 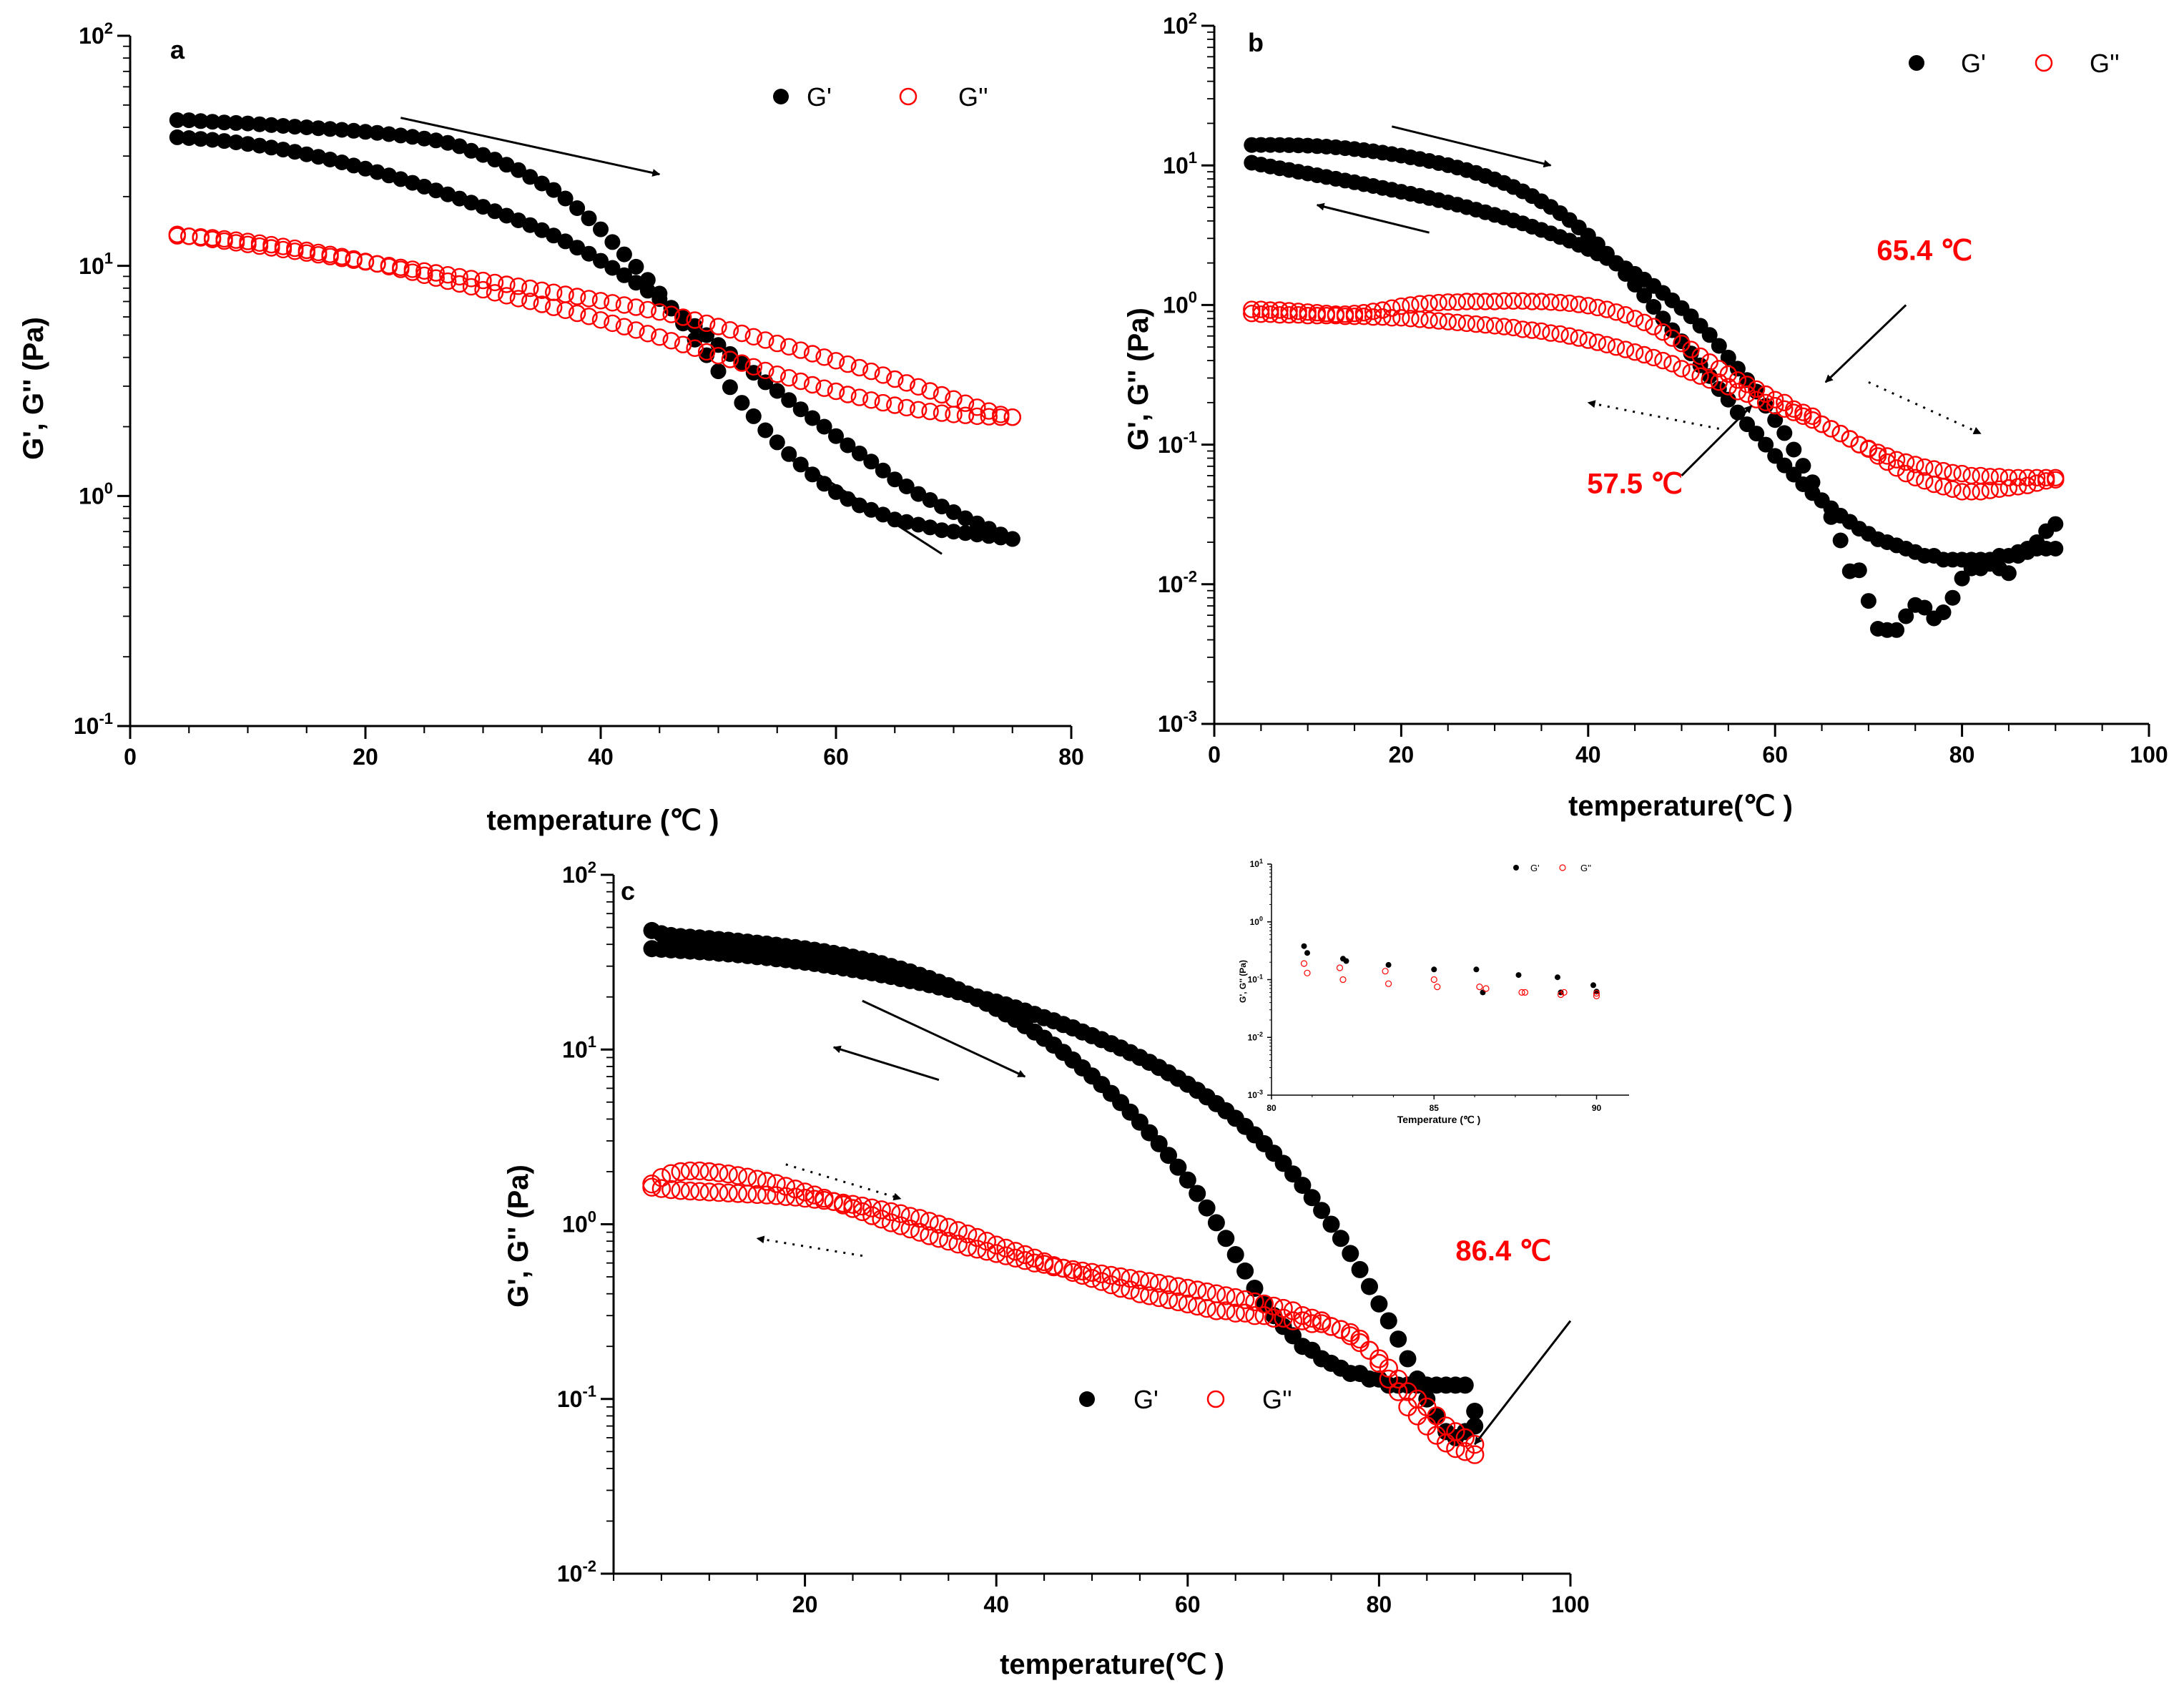 What do you see at coordinates (1552, 868) in the screenshot?
I see `legend-inset: G' G''` at bounding box center [1552, 868].